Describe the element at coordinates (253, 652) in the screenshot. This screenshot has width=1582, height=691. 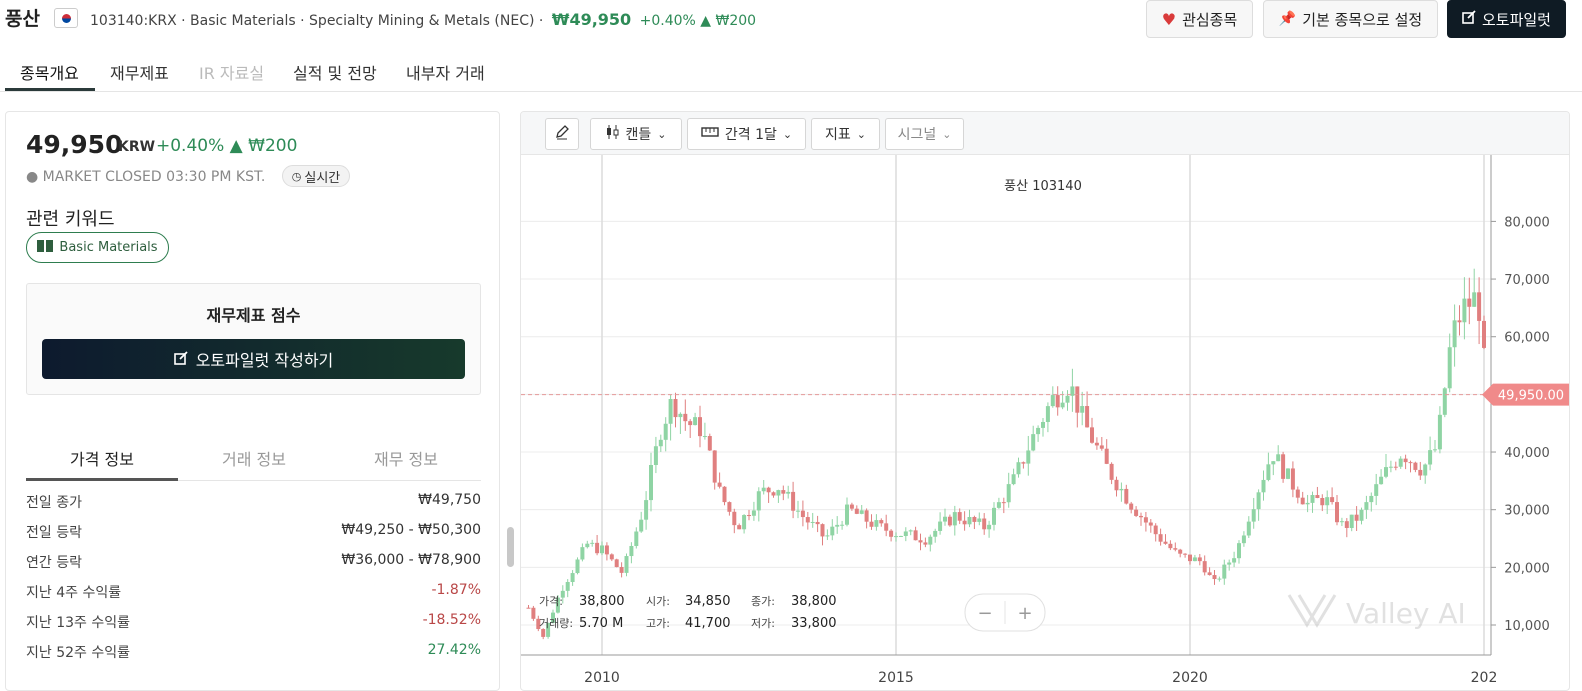
I see `info-row: 지난 52주 수익률 27.42%` at that location.